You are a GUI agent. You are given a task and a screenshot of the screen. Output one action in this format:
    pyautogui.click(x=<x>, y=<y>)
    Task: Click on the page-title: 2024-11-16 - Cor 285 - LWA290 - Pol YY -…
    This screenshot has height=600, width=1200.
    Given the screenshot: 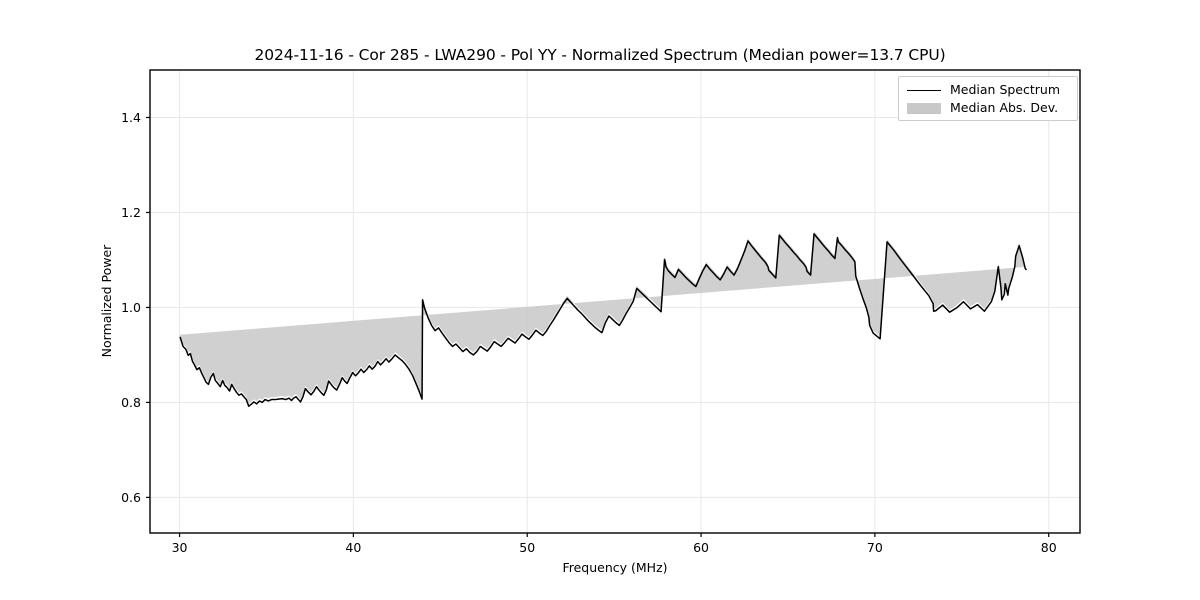 What is the action you would take?
    pyautogui.click(x=600, y=55)
    